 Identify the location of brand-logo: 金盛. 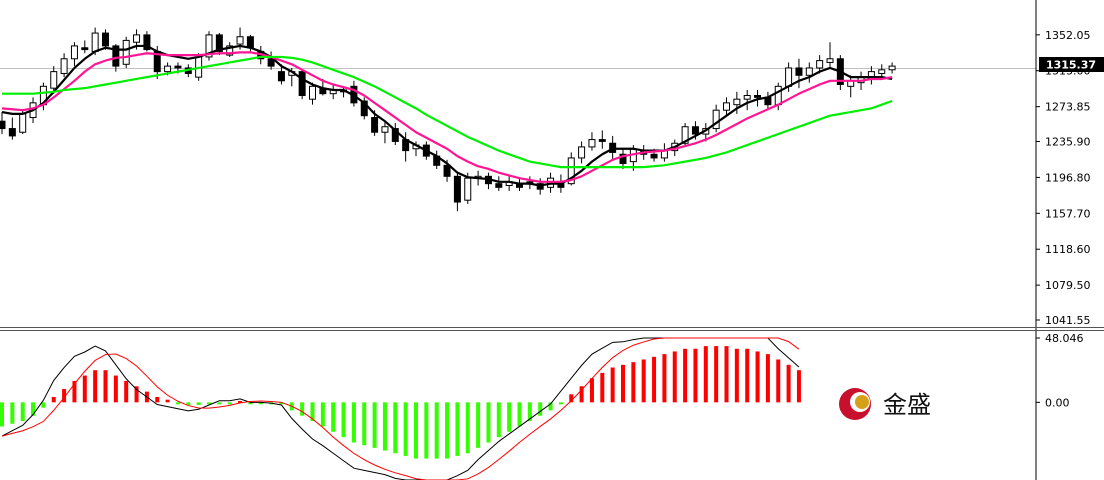
(885, 404).